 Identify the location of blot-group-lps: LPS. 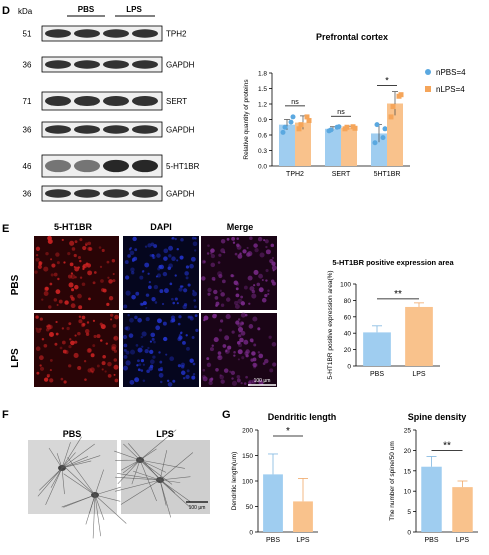
(134, 9).